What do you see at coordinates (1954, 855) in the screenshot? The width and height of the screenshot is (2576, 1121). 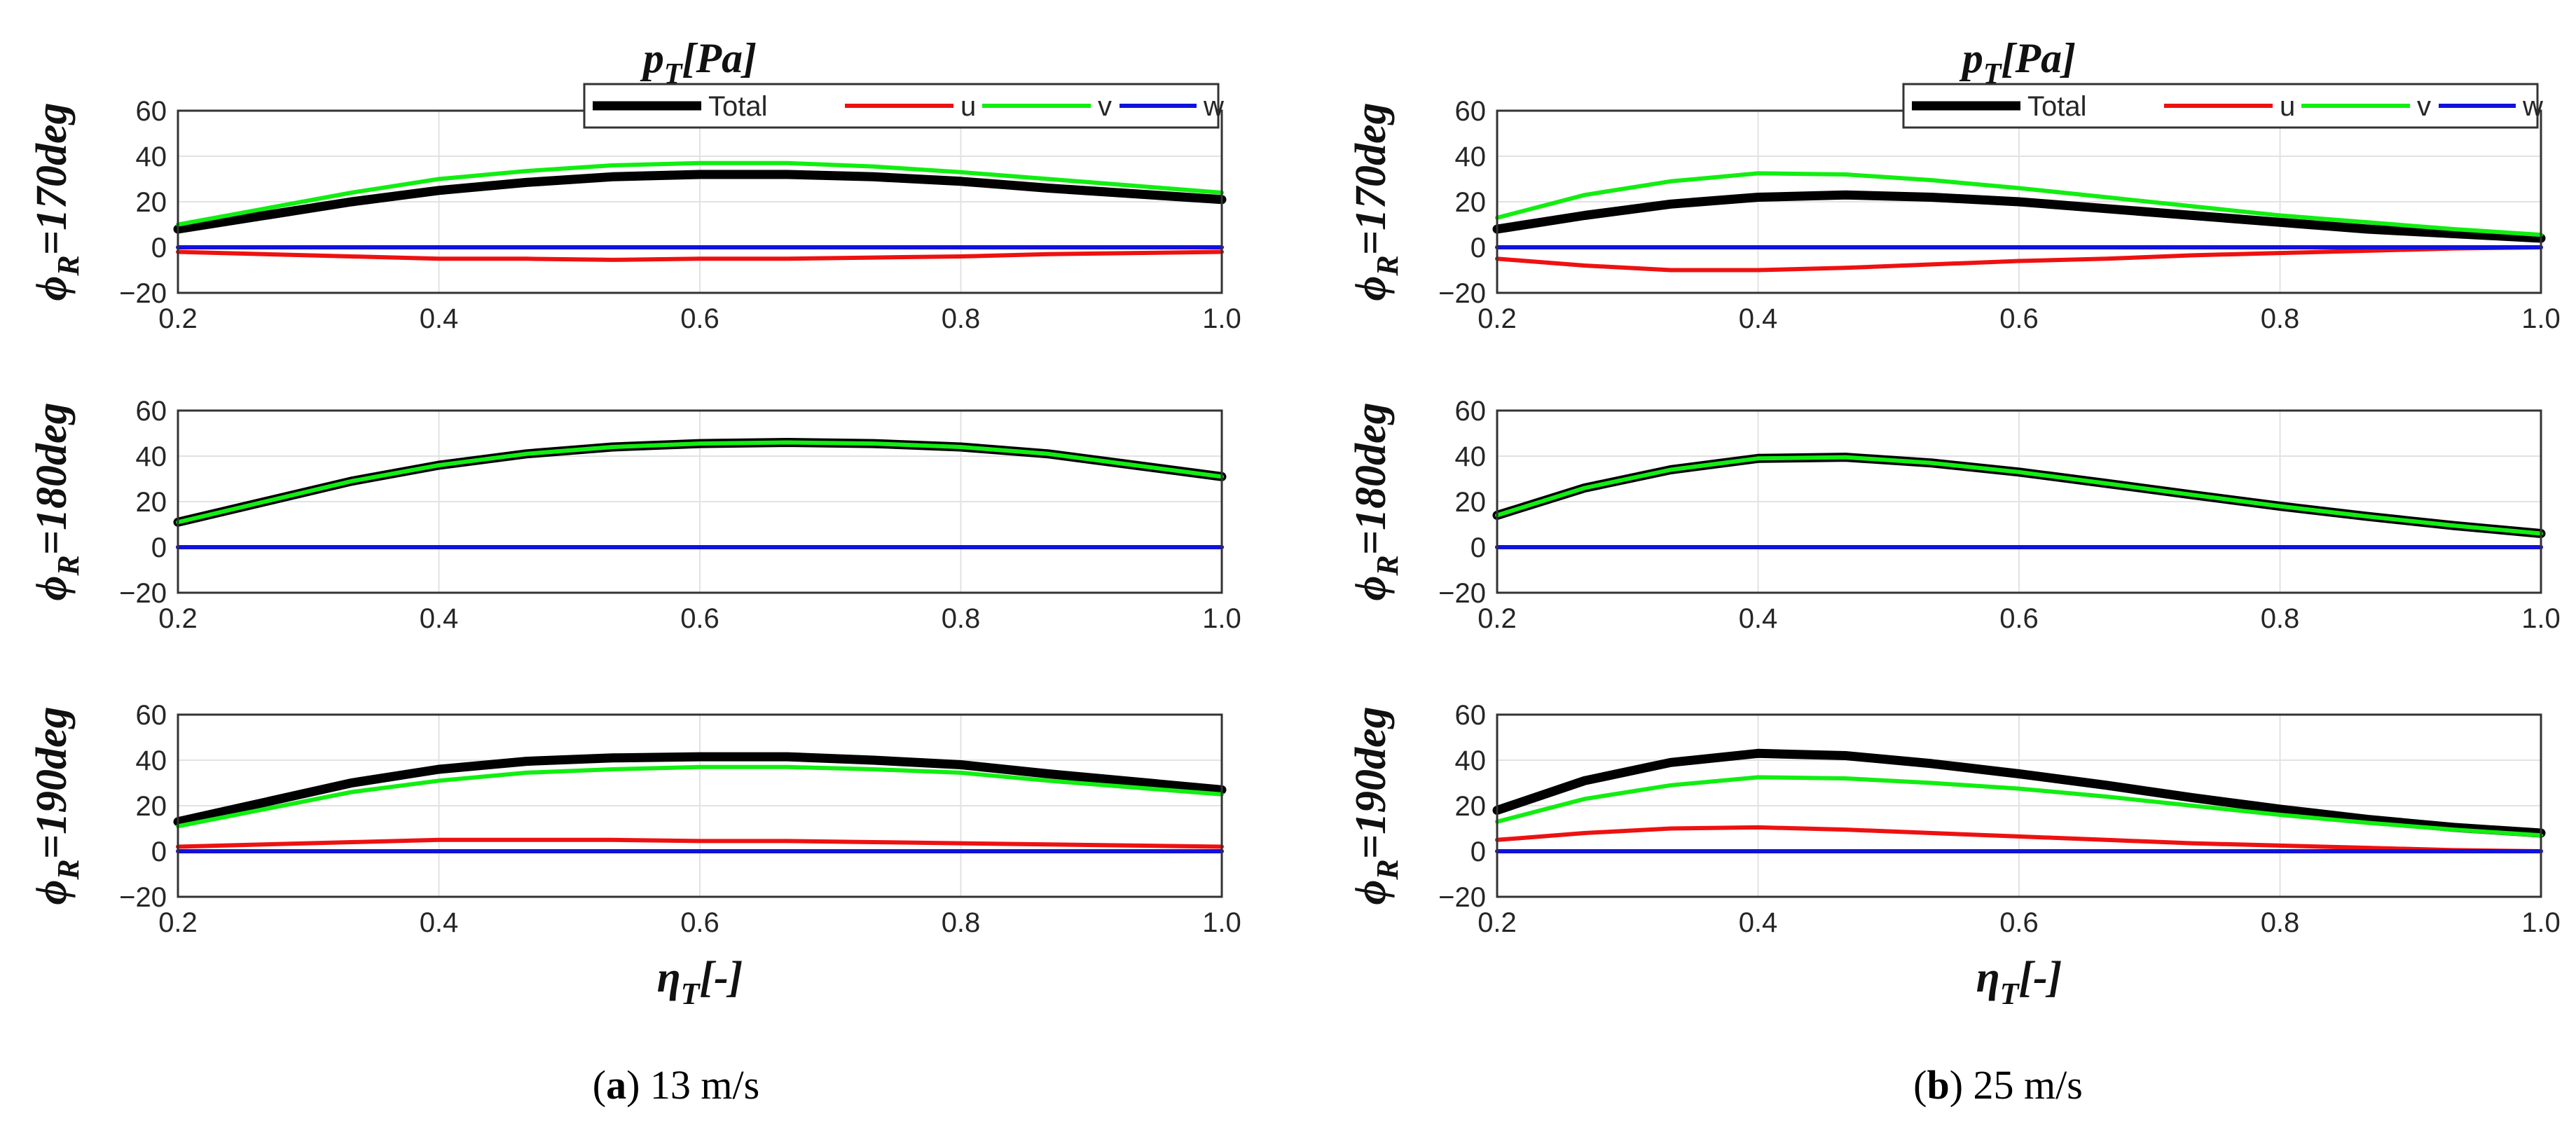 I see `chart-panel-b3: 0.2 0.4 0.6 0.8 1.0 60 40 20 0 −20 ϕR=190deg ηT[-]` at bounding box center [1954, 855].